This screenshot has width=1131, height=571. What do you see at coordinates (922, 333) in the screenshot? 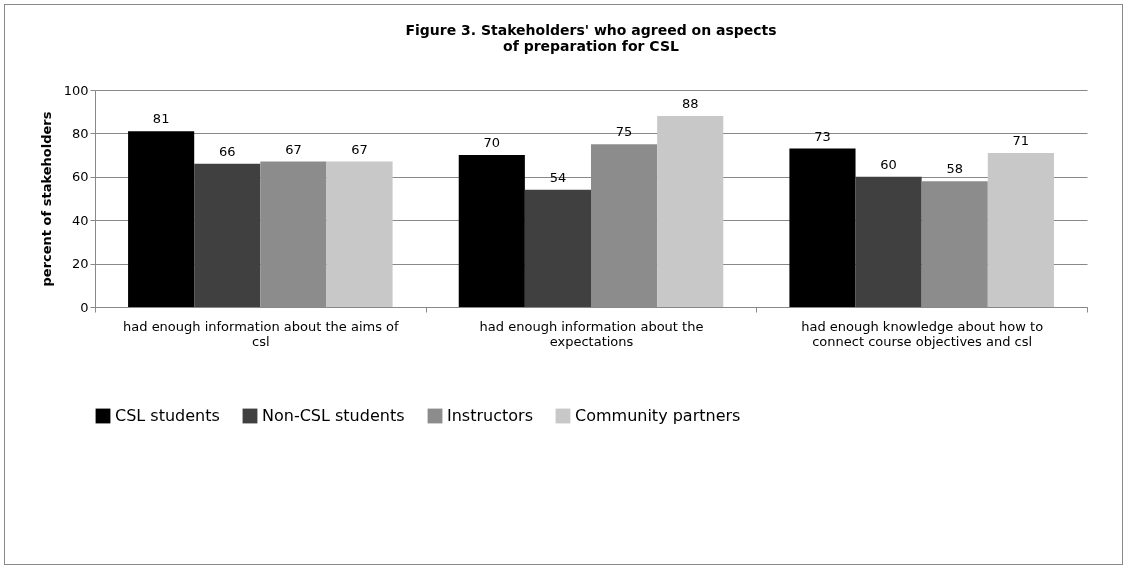
I see `x-tick-label: had enough knowledge about how to connect course objectives and csl` at bounding box center [922, 333].